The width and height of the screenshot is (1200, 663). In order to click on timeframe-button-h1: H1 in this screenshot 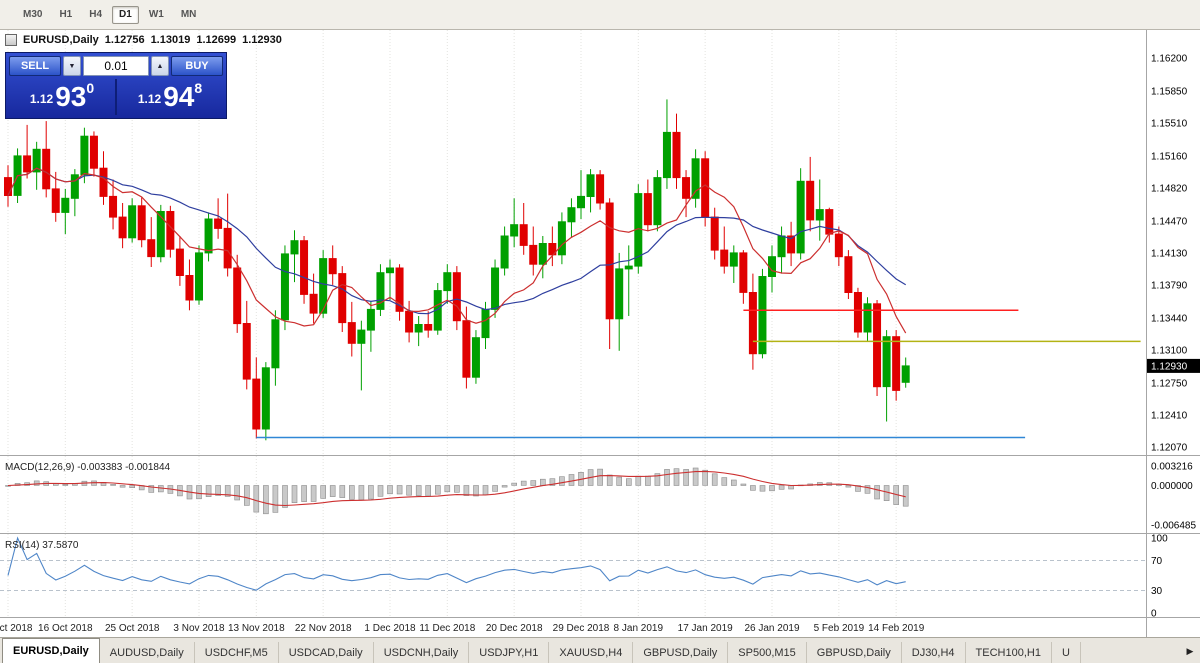, I will do `click(66, 14)`.